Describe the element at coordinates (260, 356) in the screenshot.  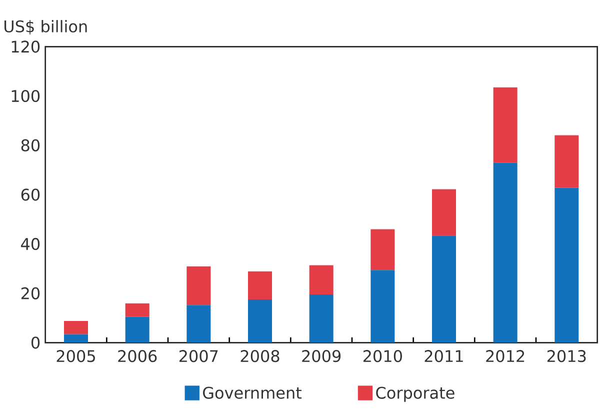
I see `x-tick-label: 2008` at that location.